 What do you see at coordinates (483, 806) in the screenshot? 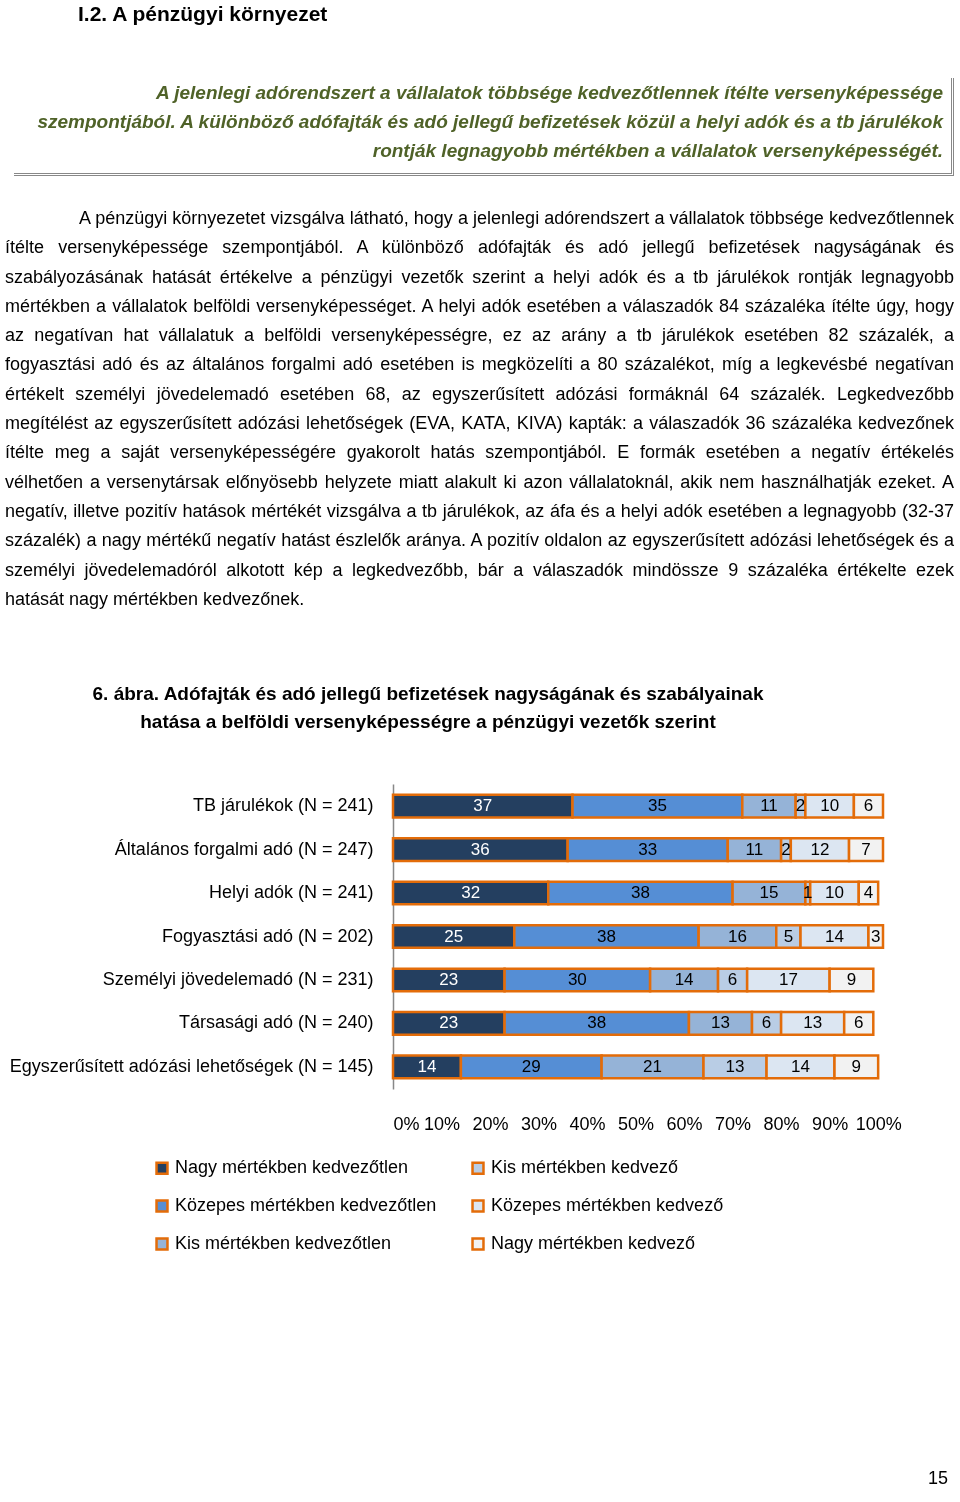
I see `data-label: 37` at bounding box center [483, 806].